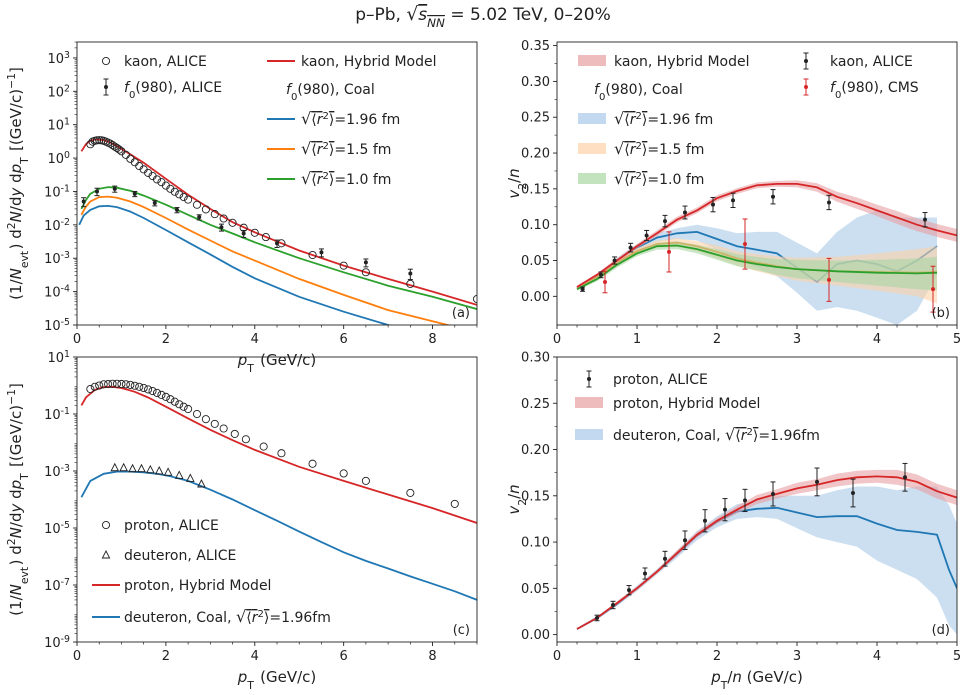 The height and width of the screenshot is (695, 966). I want to click on series-deuteron-coal-r-1-96fm-band, so click(767, 560).